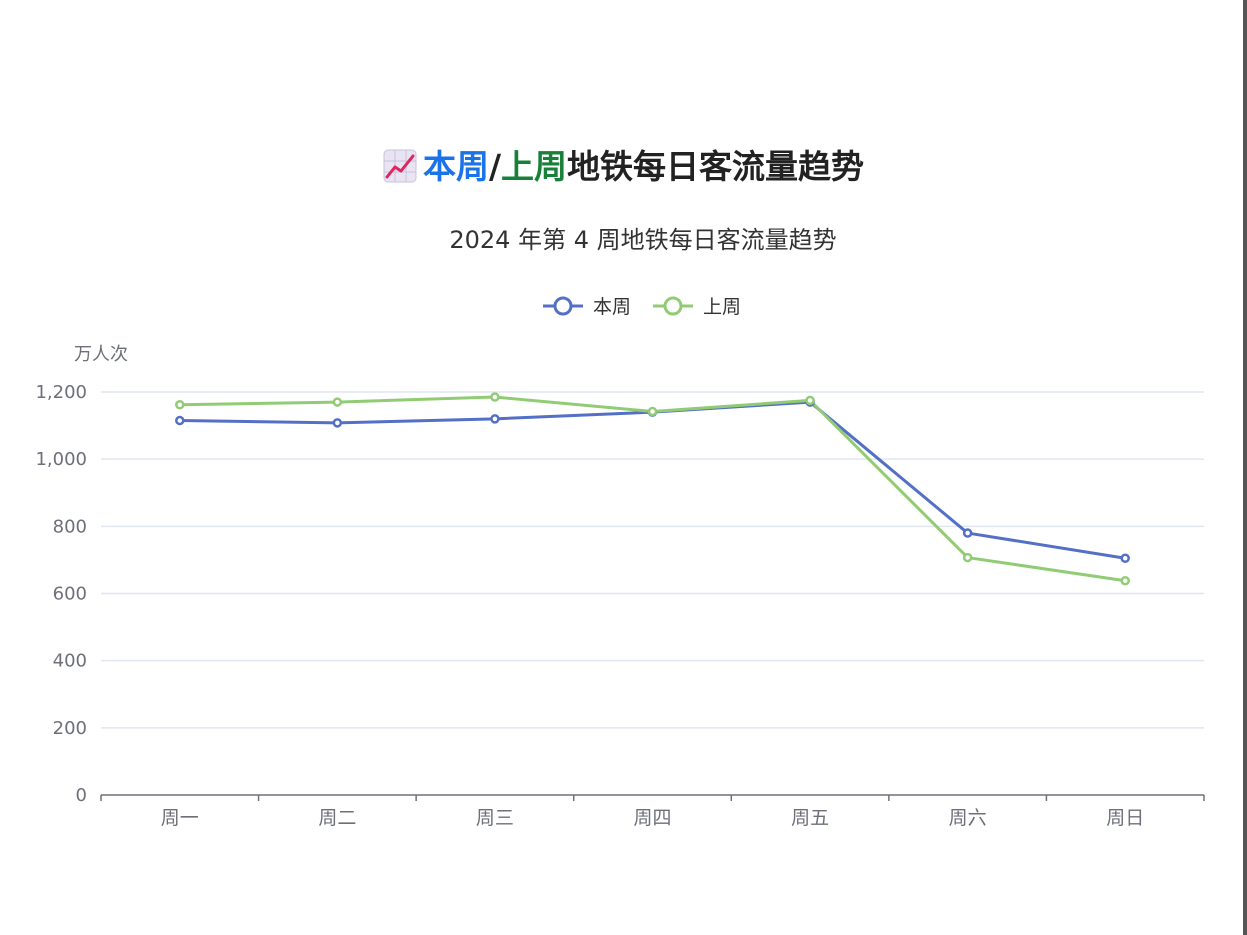 The image size is (1247, 935). Describe the element at coordinates (70, 728) in the screenshot. I see `y-tick-label: 200` at that location.